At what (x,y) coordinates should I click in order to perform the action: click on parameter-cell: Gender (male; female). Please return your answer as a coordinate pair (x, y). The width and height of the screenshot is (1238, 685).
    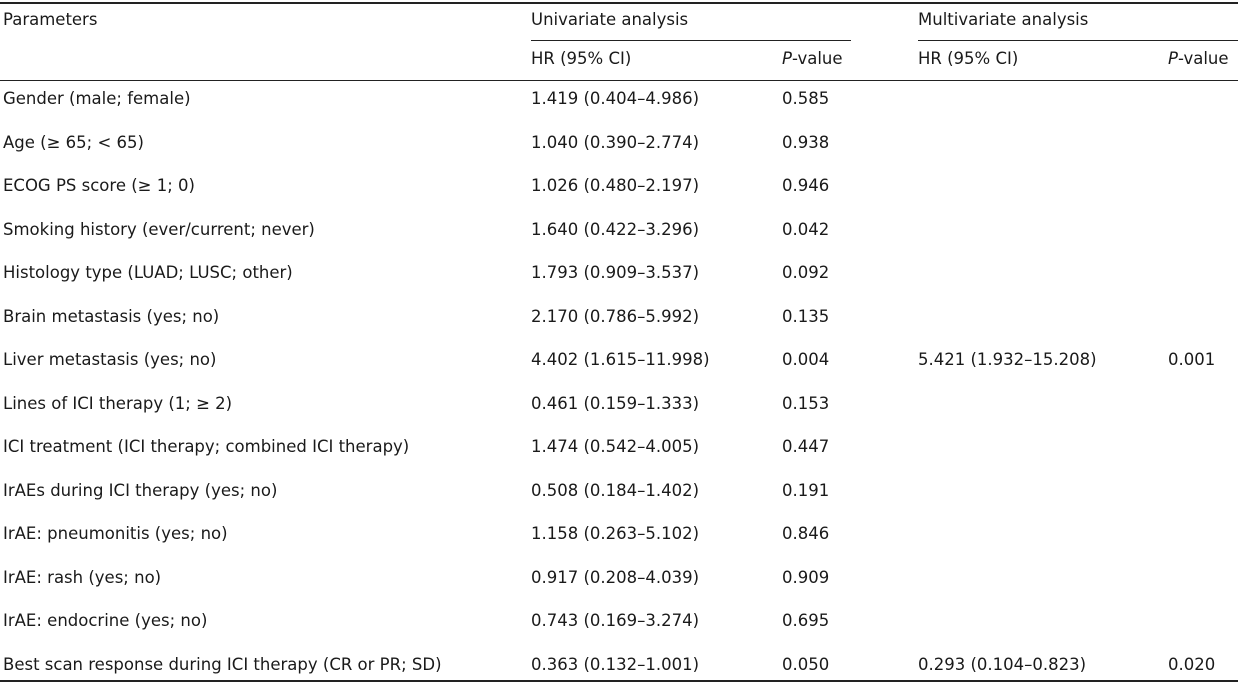
    Looking at the image, I should click on (97, 98).